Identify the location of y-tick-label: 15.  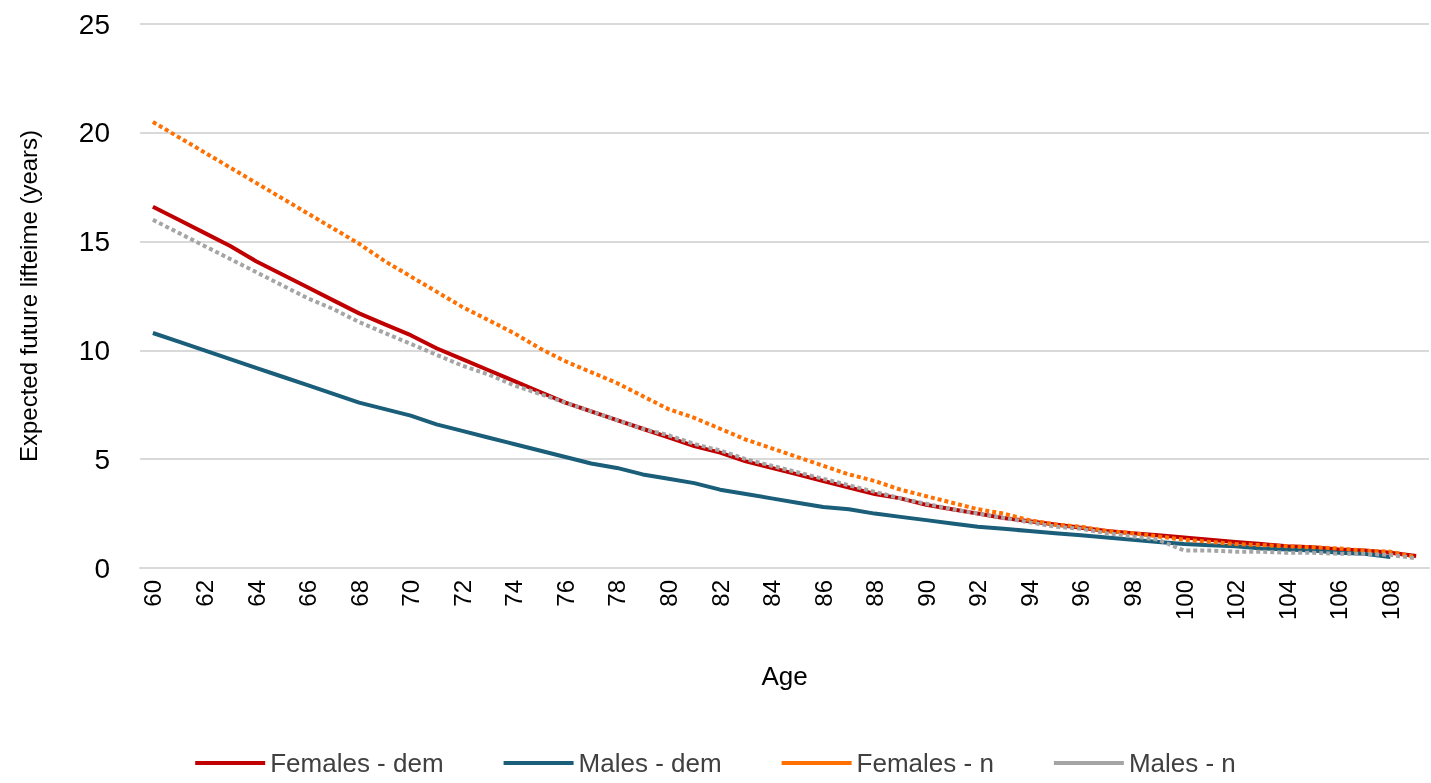
(94, 242).